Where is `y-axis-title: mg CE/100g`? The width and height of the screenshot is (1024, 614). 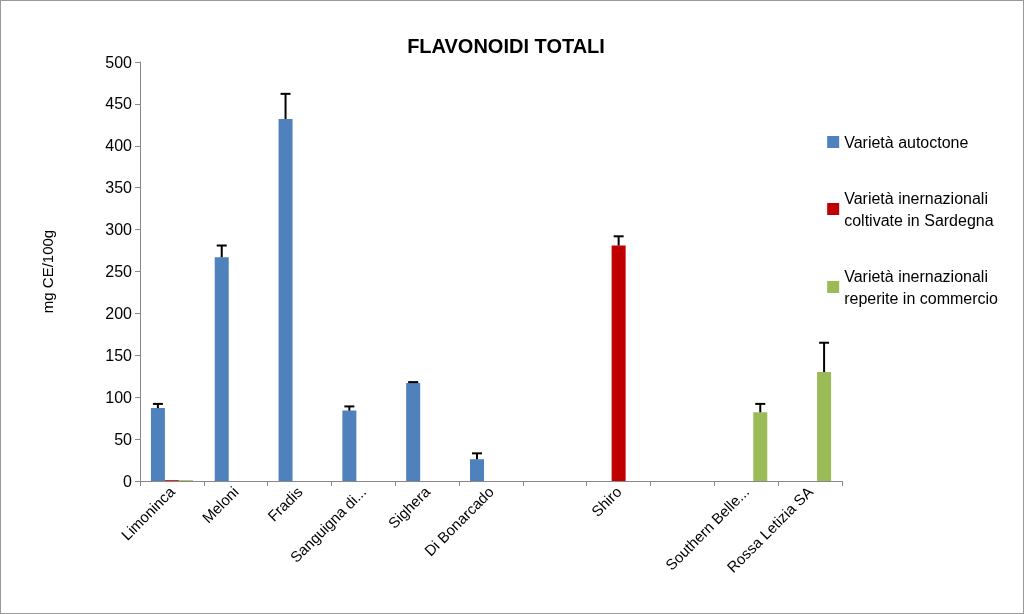
y-axis-title: mg CE/100g is located at coordinates (47, 271).